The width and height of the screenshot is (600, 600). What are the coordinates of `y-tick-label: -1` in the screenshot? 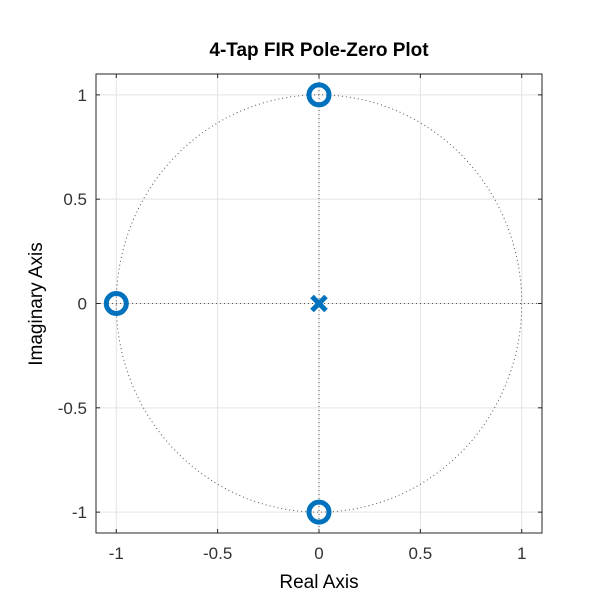 It's located at (79, 512).